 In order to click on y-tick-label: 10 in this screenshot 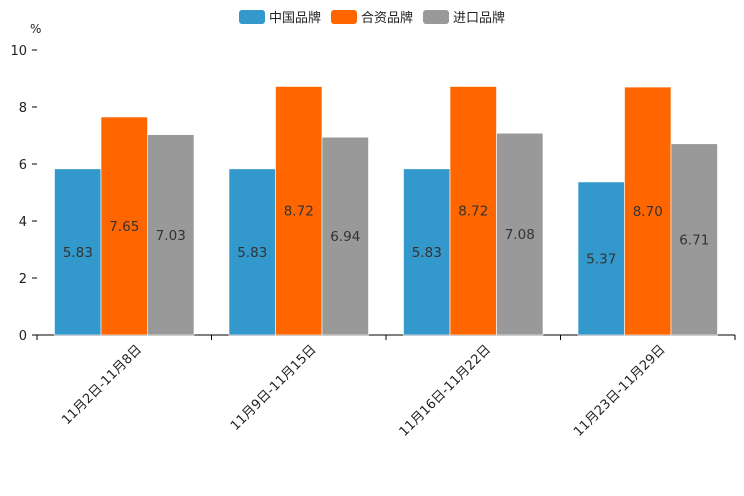, I will do `click(18, 51)`.